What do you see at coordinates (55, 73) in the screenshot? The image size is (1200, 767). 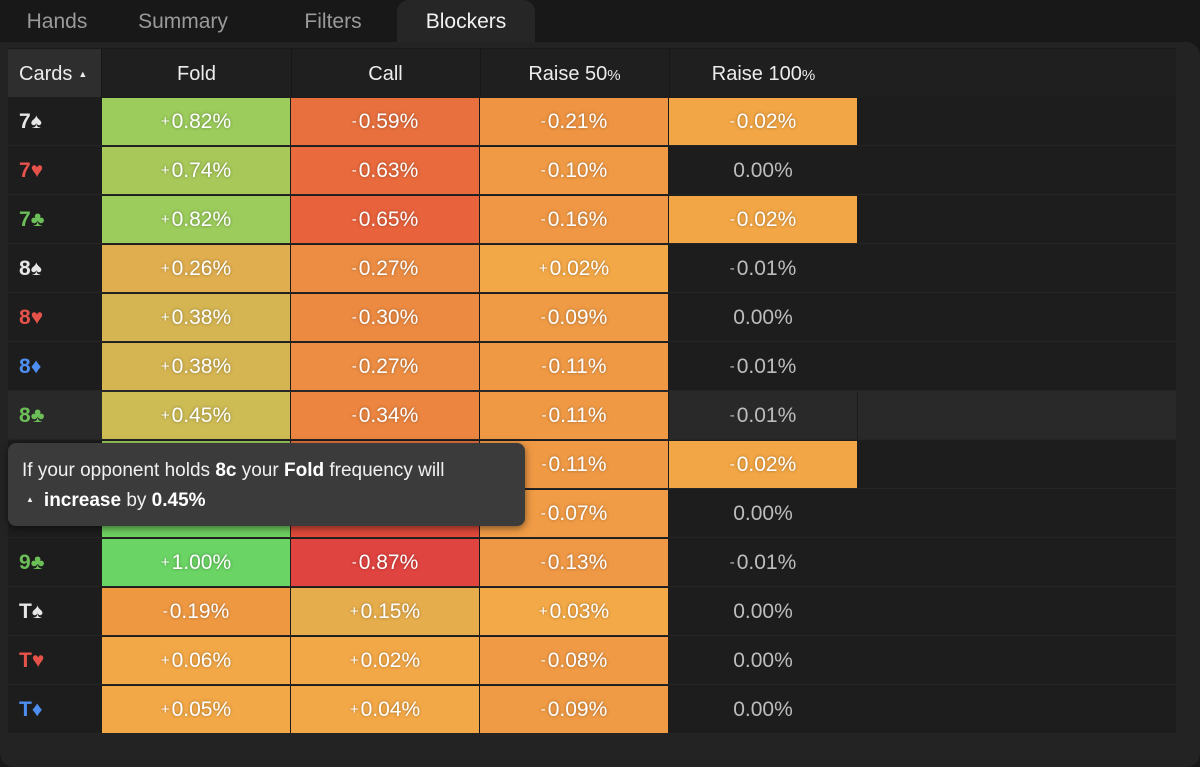 I see `column-header-cards: Cards ▲` at bounding box center [55, 73].